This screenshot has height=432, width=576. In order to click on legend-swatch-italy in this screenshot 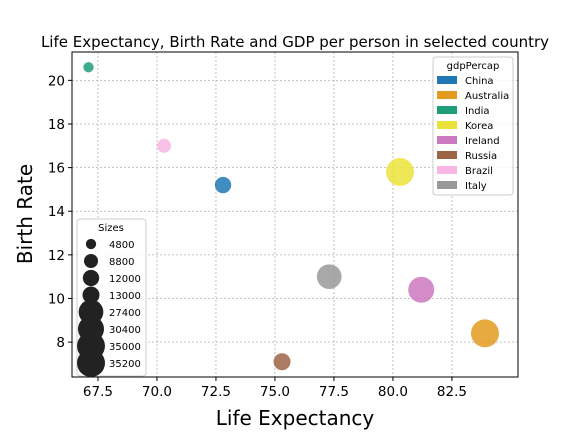, I will do `click(447, 185)`.